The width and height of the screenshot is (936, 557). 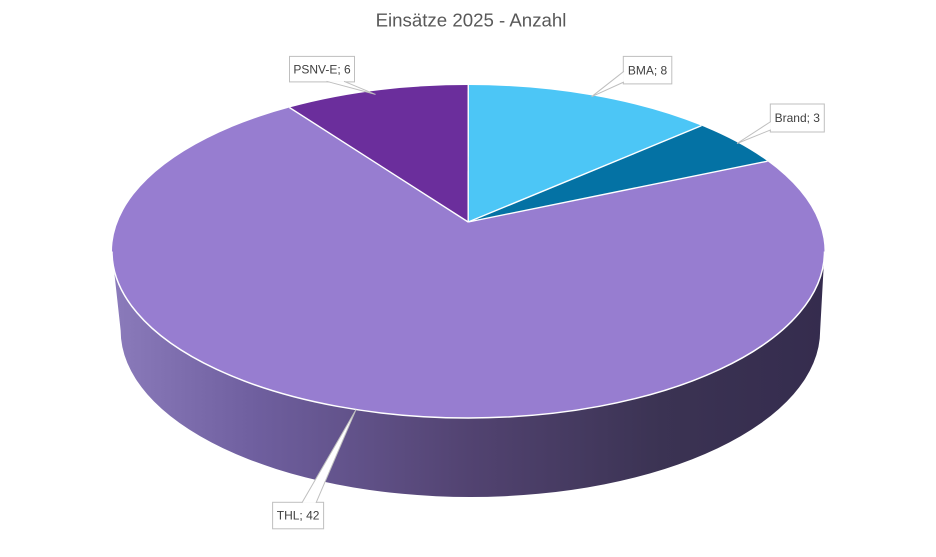 I want to click on svg-text: THL; 42, so click(x=298, y=516).